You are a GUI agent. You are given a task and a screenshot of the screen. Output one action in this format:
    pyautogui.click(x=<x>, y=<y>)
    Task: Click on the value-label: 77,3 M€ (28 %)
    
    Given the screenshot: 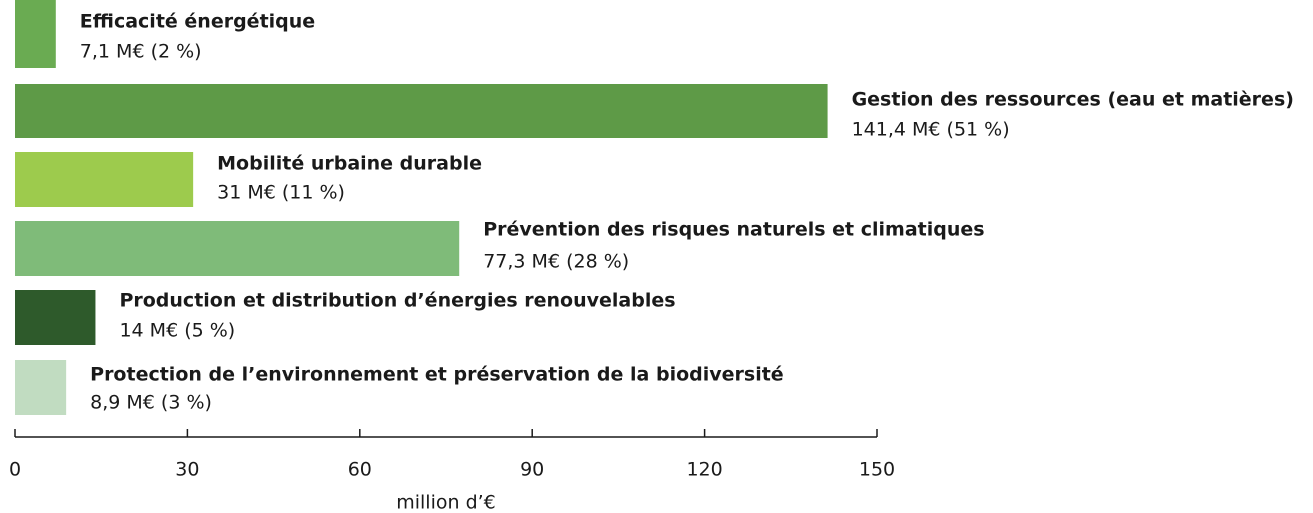 What is the action you would take?
    pyautogui.click(x=556, y=262)
    